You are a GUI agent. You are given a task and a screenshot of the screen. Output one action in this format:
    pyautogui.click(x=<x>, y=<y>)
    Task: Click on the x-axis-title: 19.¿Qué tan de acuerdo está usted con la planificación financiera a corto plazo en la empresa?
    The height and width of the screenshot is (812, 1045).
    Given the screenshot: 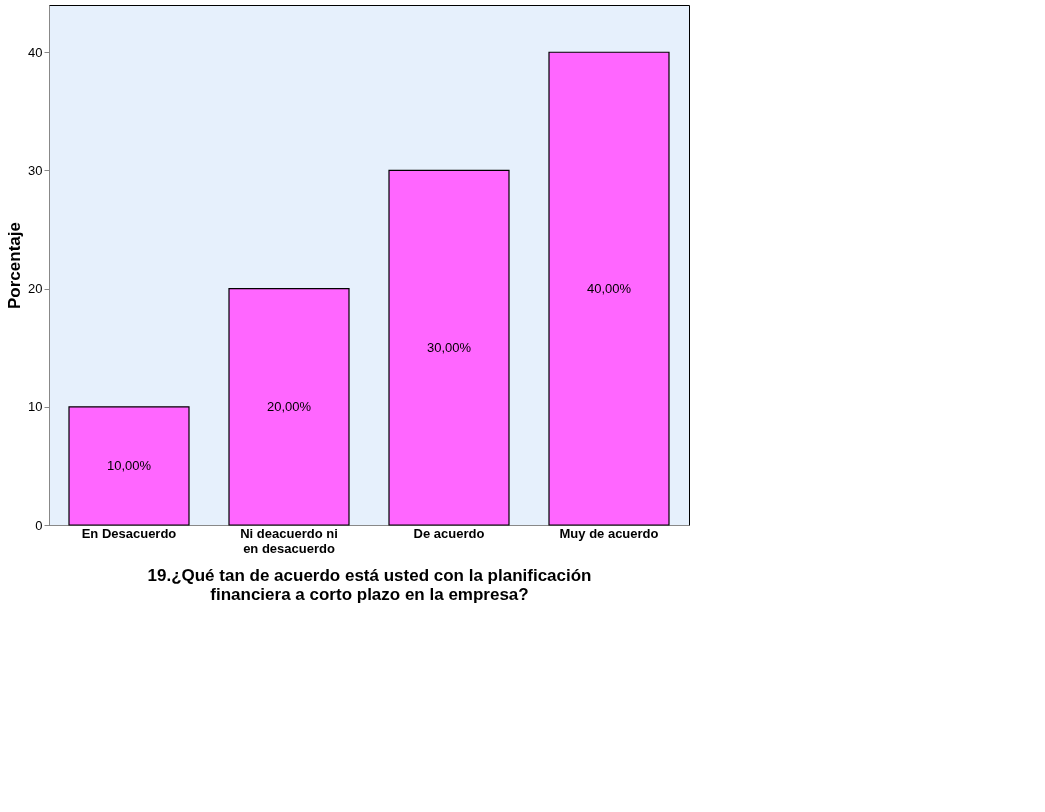 What is the action you would take?
    pyautogui.click(x=369, y=584)
    